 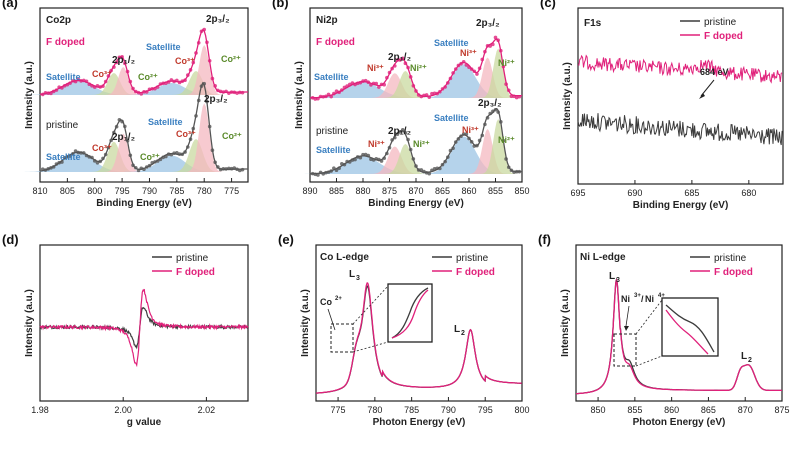 What do you see at coordinates (362, 191) in the screenshot?
I see `x-tick-label: 880` at bounding box center [362, 191].